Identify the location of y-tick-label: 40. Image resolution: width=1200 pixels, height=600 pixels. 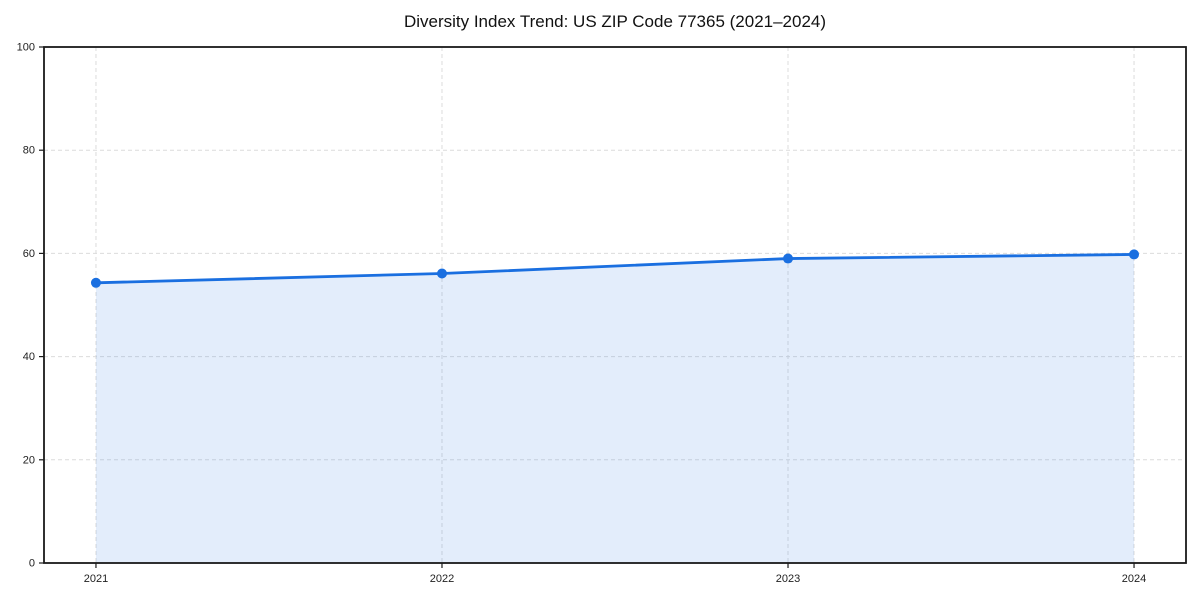
(29, 357).